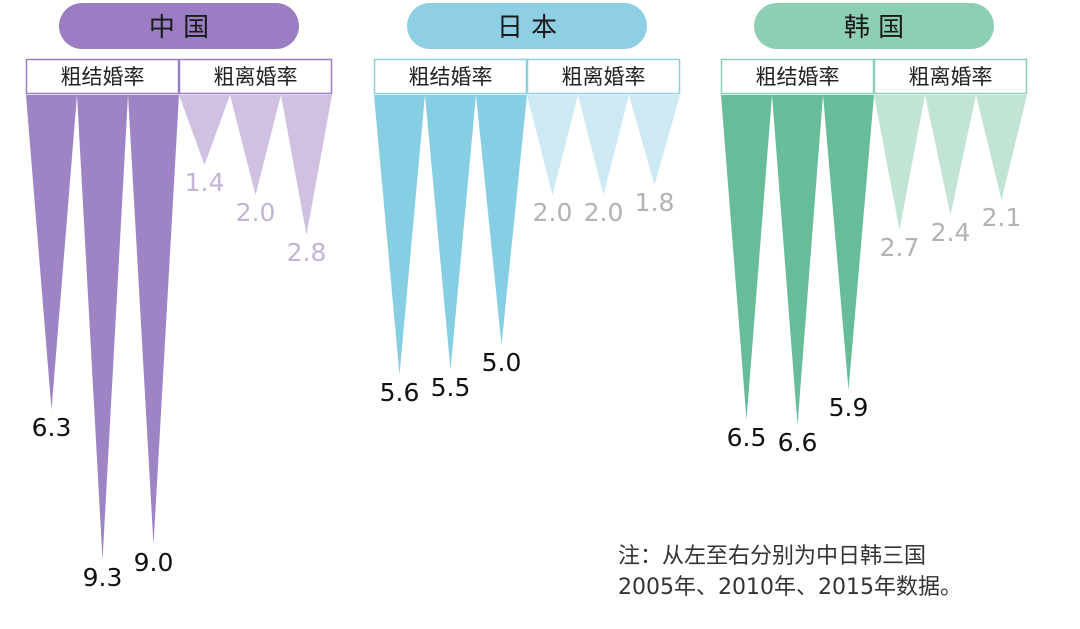  I want to click on series-header-japan-marriage: 粗结婚率, so click(451, 77).